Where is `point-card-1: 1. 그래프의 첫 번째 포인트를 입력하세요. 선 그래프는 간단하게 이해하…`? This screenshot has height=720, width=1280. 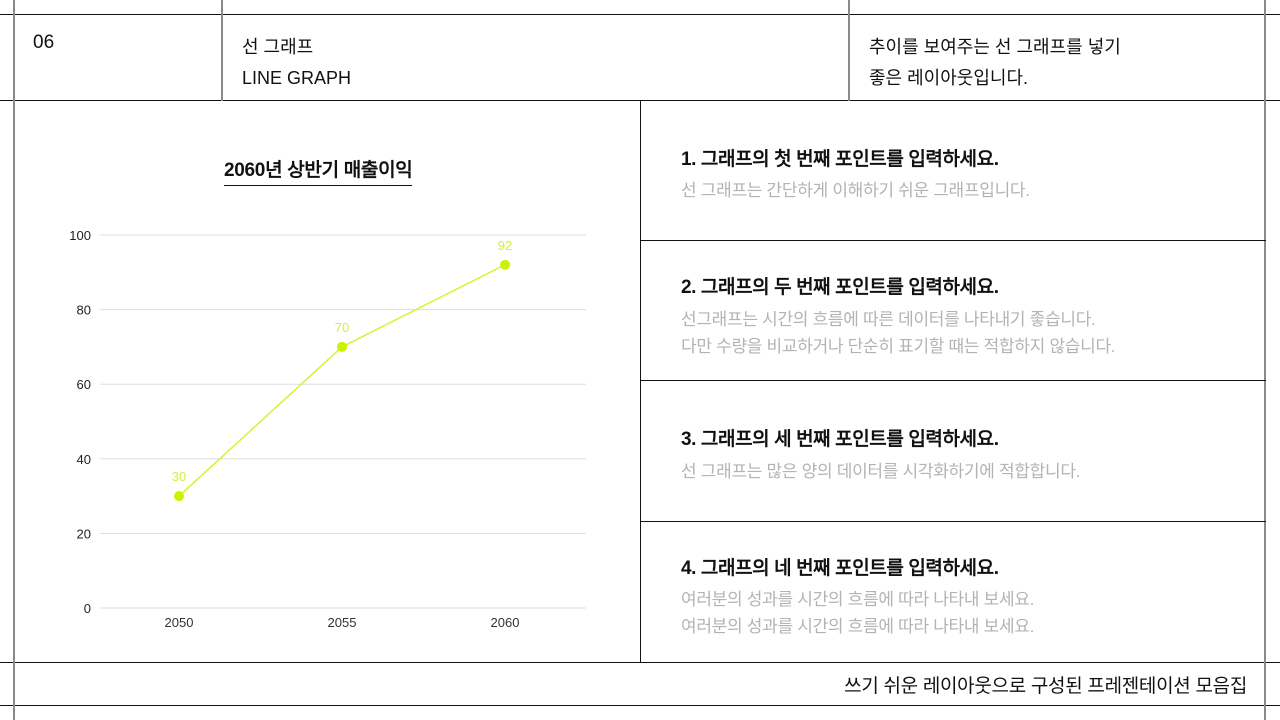
point-card-1: 1. 그래프의 첫 번째 포인트를 입력하세요. 선 그래프는 간단하게 이해하… is located at coordinates (953, 170).